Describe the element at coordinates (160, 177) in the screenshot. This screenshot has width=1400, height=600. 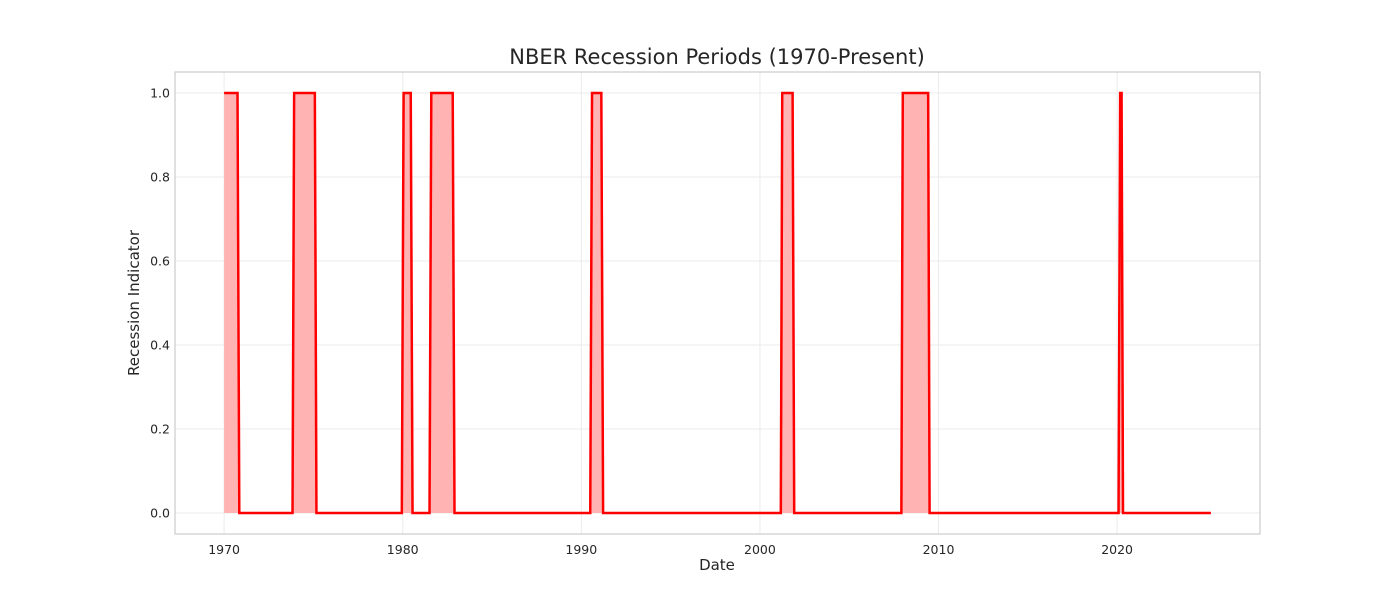
I see `y-tick-label: 0.8` at that location.